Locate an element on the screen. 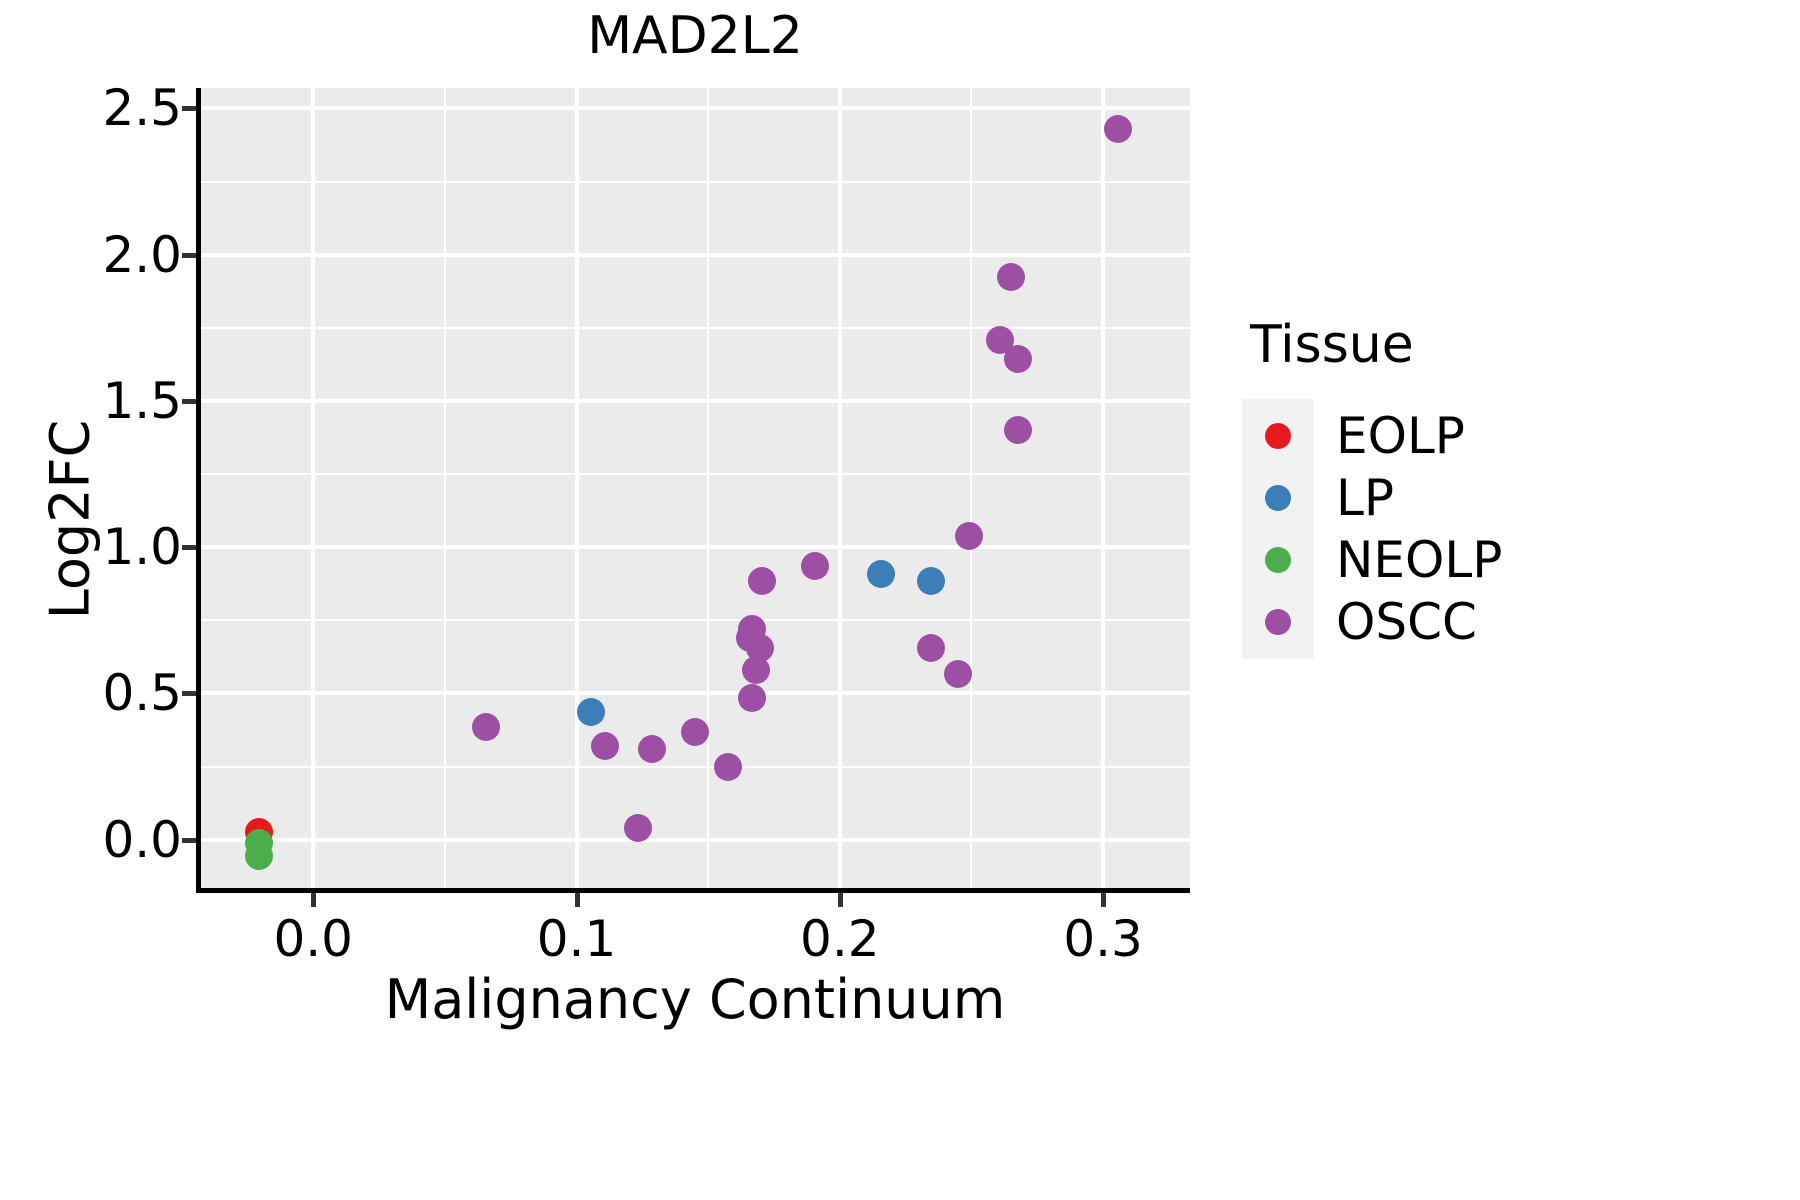  legend-key-column is located at coordinates (1278, 528).